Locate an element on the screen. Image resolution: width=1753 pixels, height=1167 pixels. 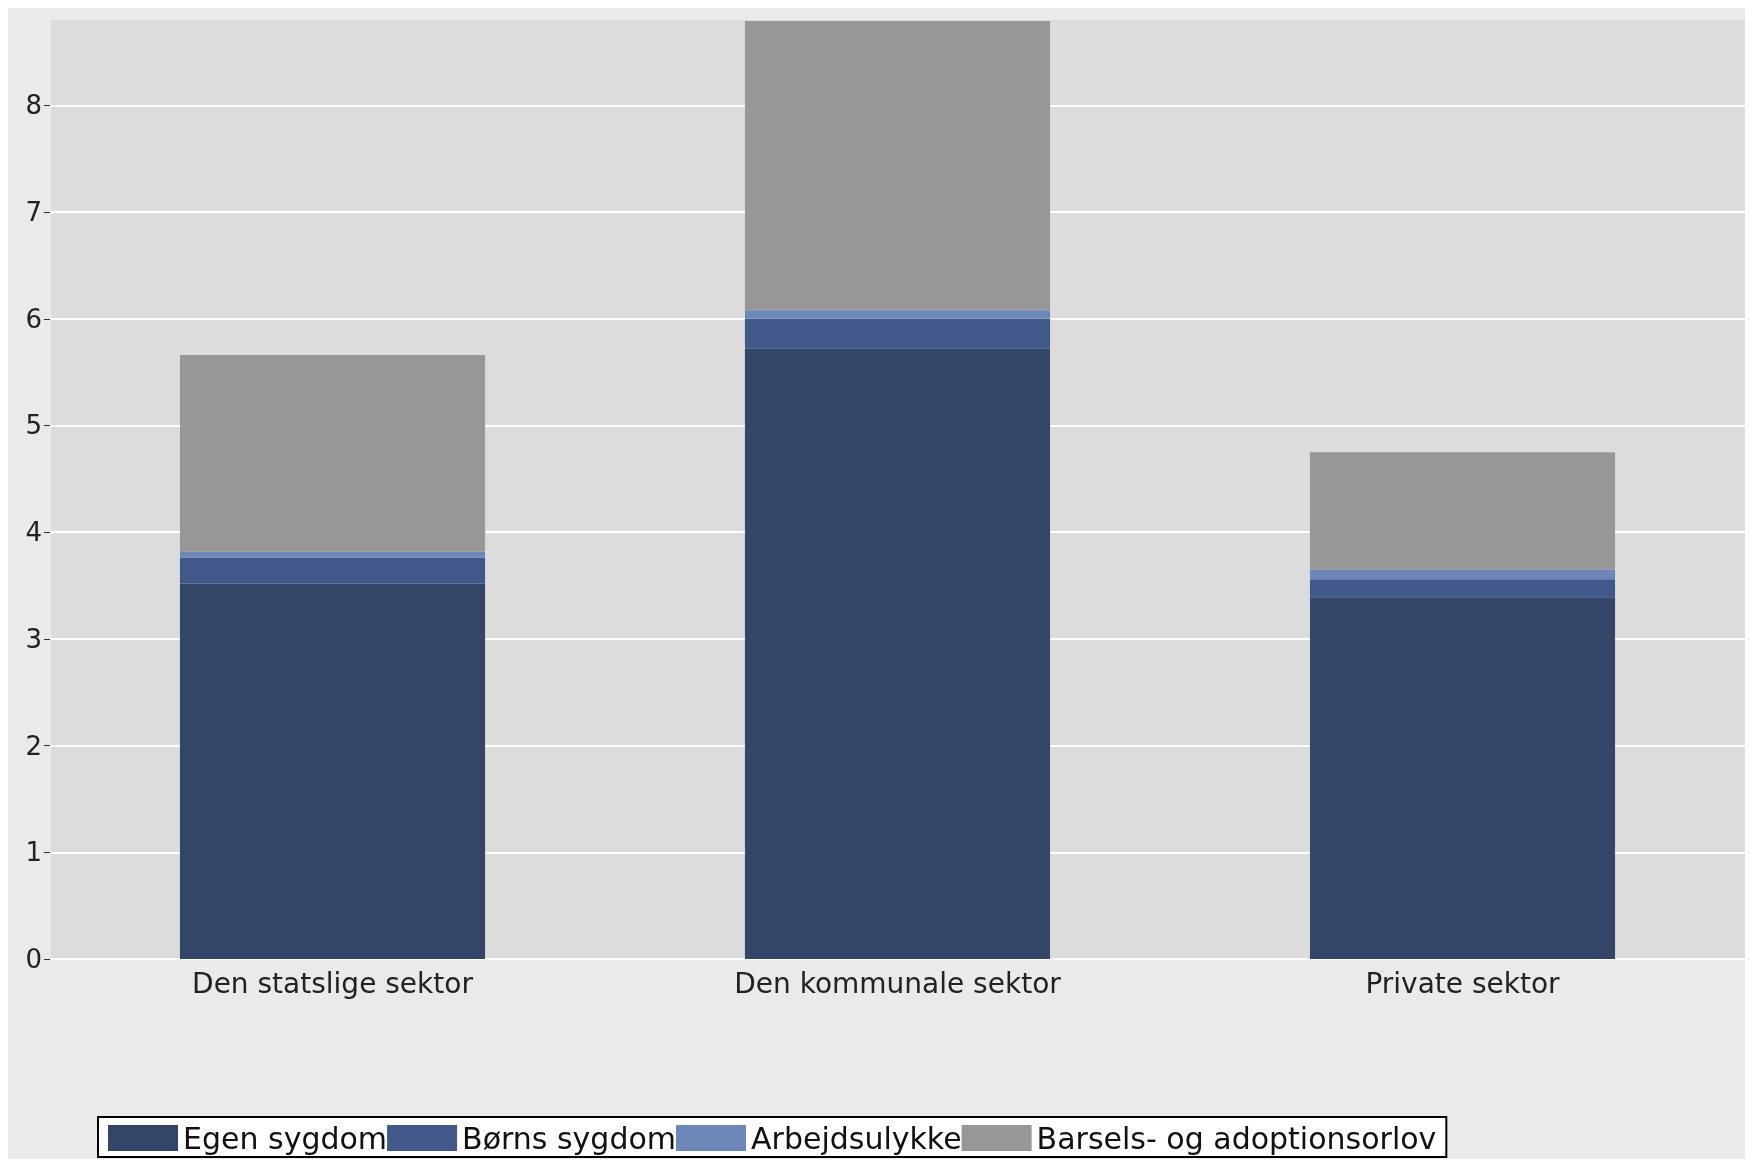
x-tick-label: Den statslige sektor is located at coordinates (333, 983).